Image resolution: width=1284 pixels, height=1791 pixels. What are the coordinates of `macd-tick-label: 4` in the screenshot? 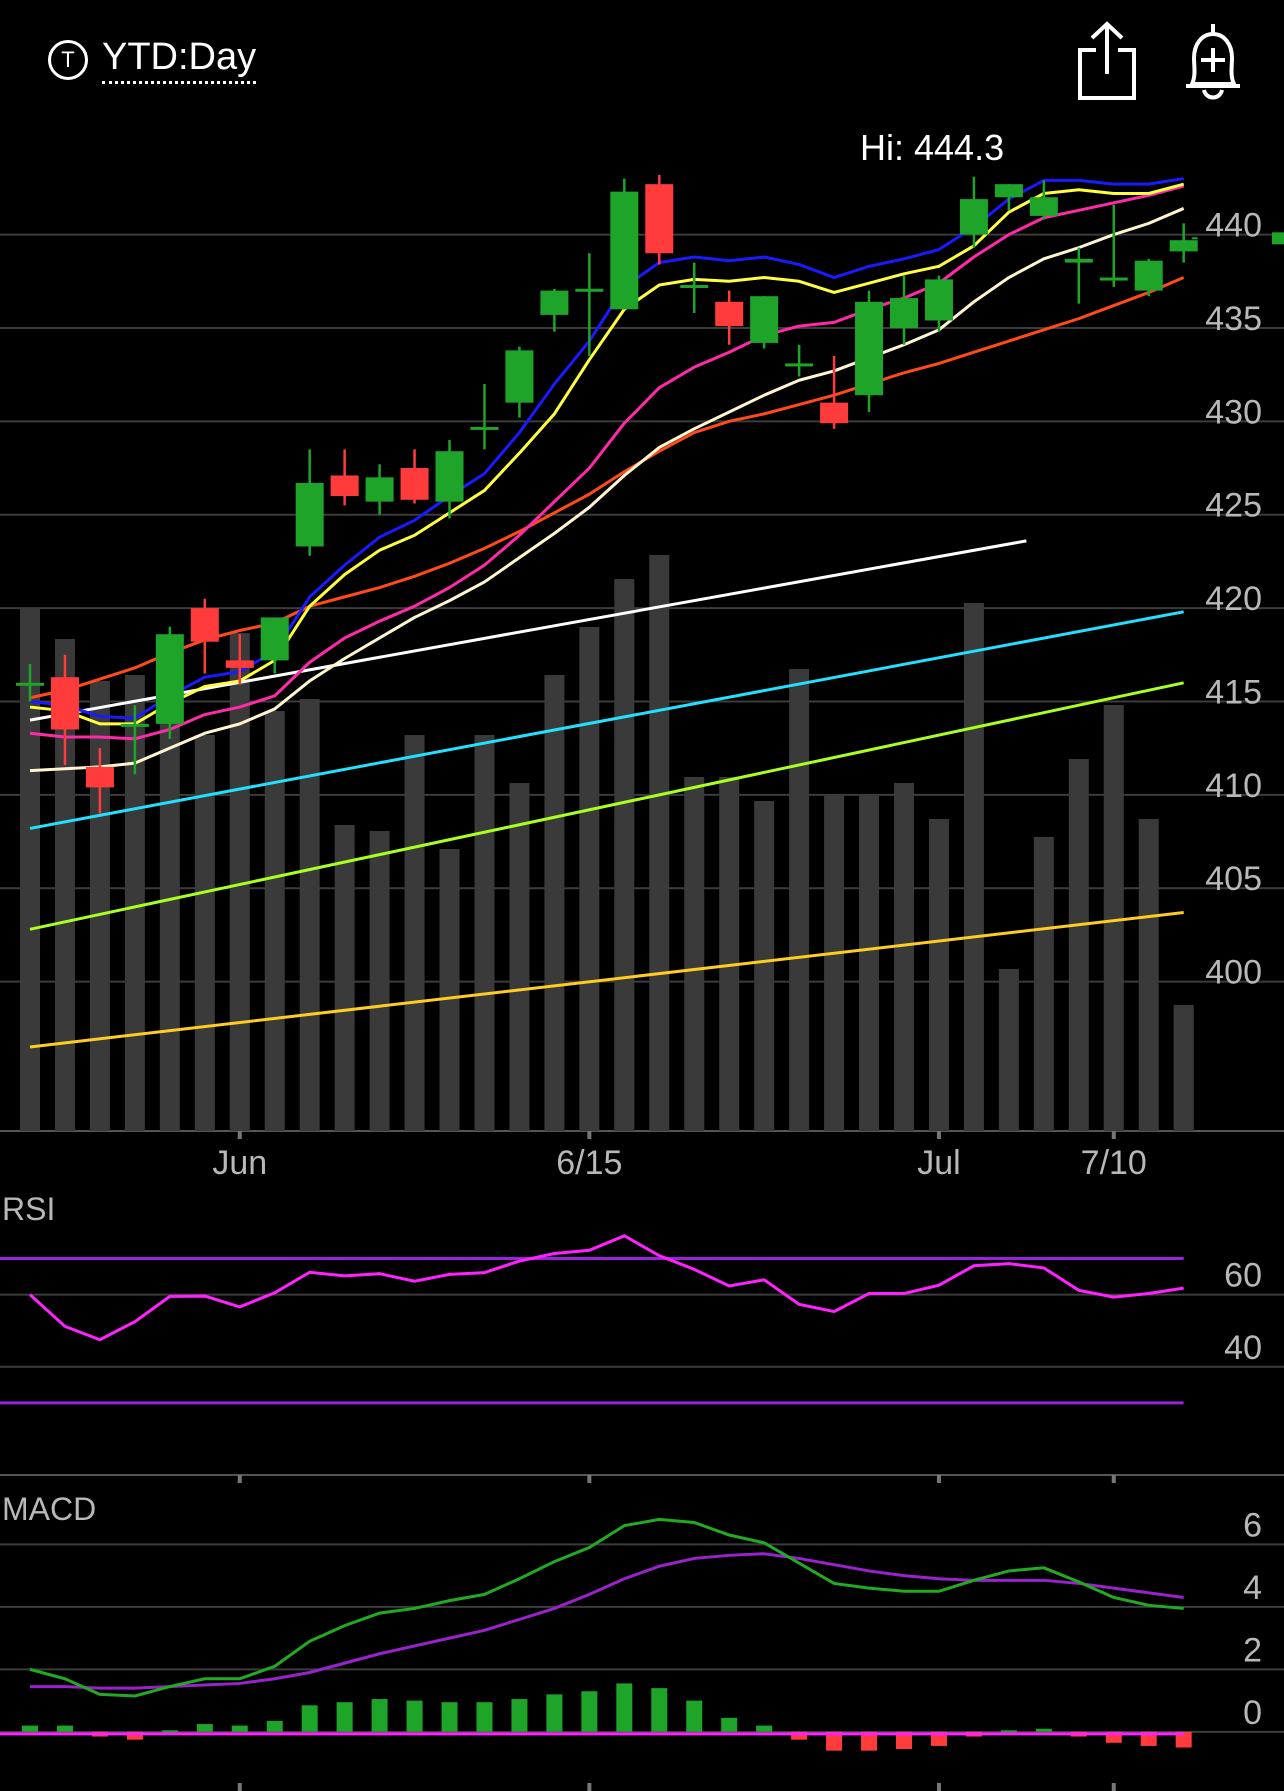 It's located at (1252, 1588).